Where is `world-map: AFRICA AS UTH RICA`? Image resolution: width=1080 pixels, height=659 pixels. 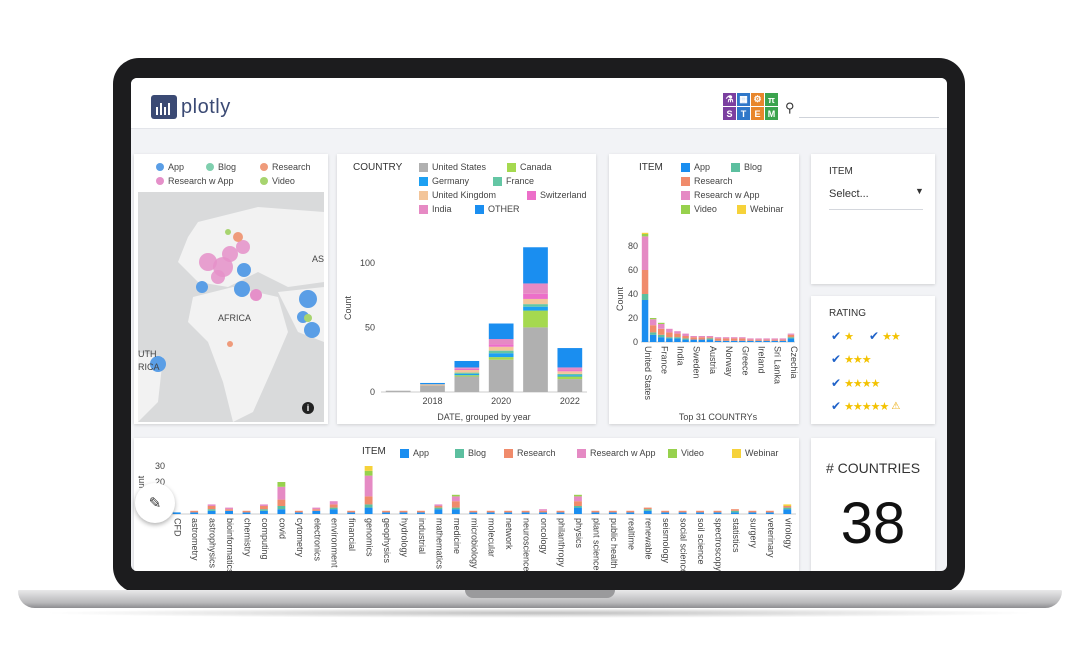
world-map: AFRICA AS UTH RICA is located at coordinates (231, 307).